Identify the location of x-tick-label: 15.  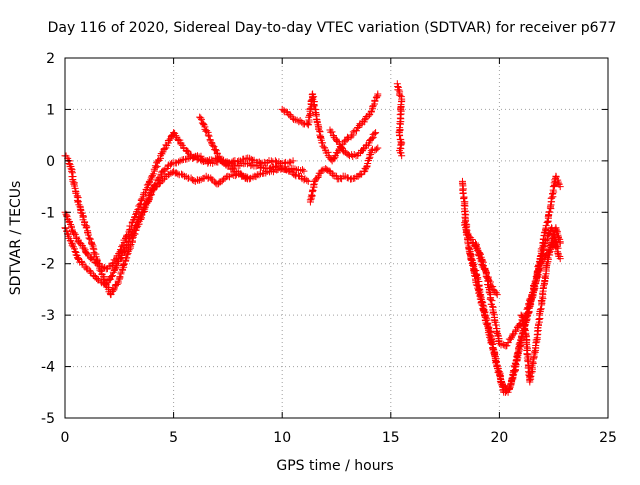
(391, 438).